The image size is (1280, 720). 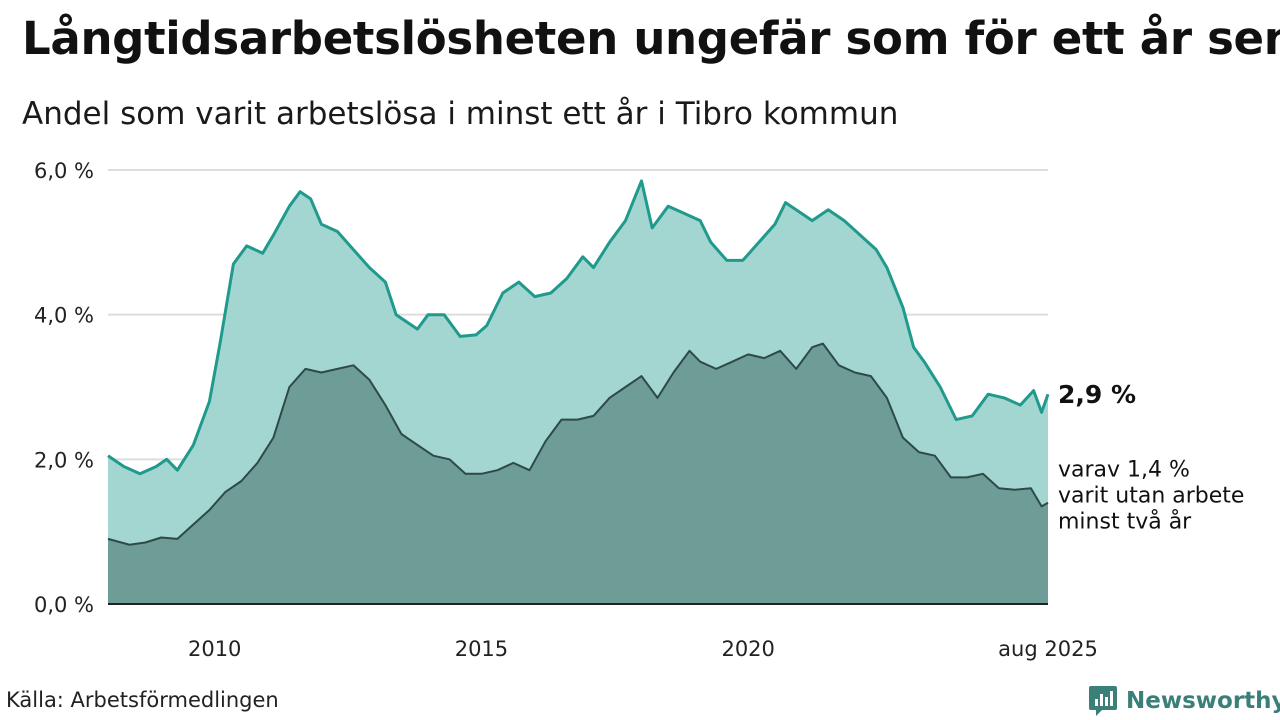 What do you see at coordinates (1125, 522) in the screenshot?
I see `sub-value-label-line: minst två år` at bounding box center [1125, 522].